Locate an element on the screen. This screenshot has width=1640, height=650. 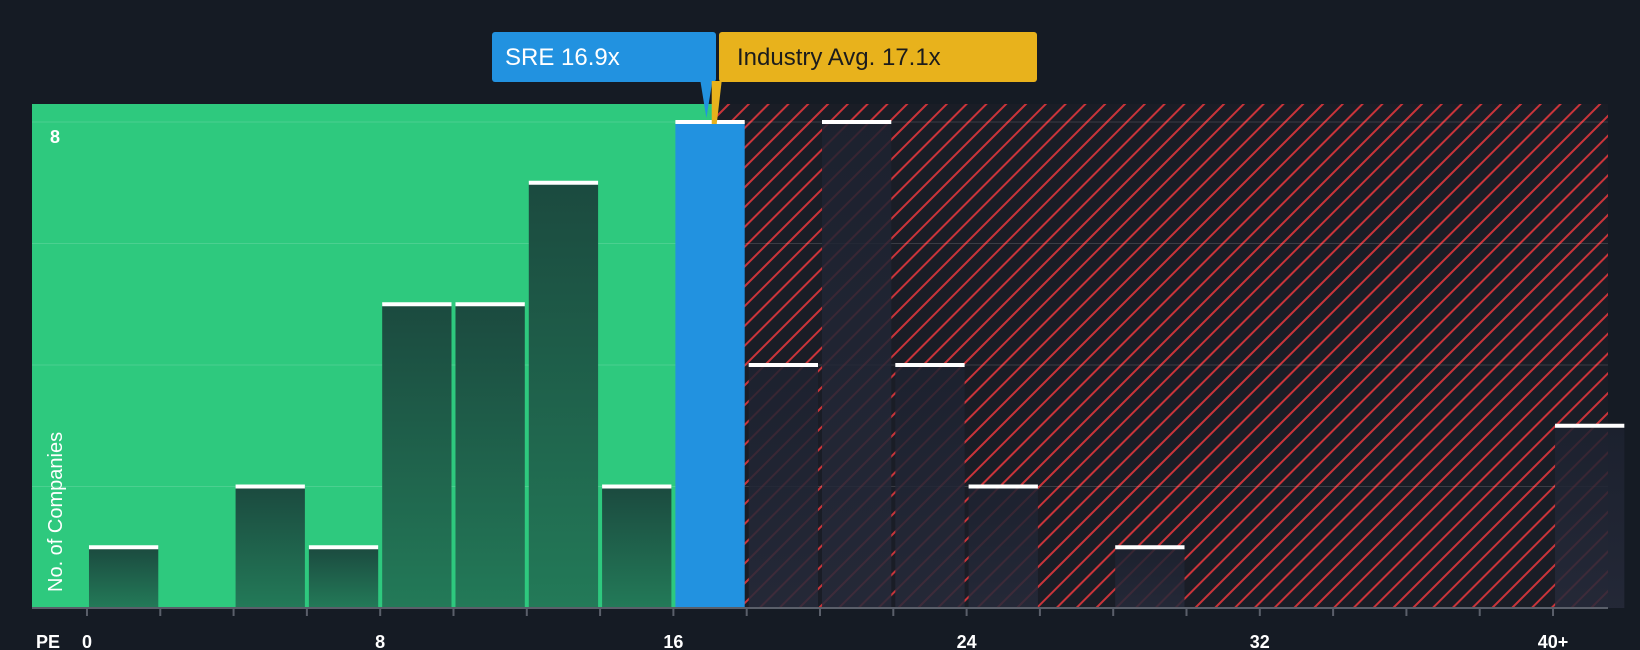
x-axis-ticks: 0 8 16 24 32 40+ is located at coordinates (825, 629).